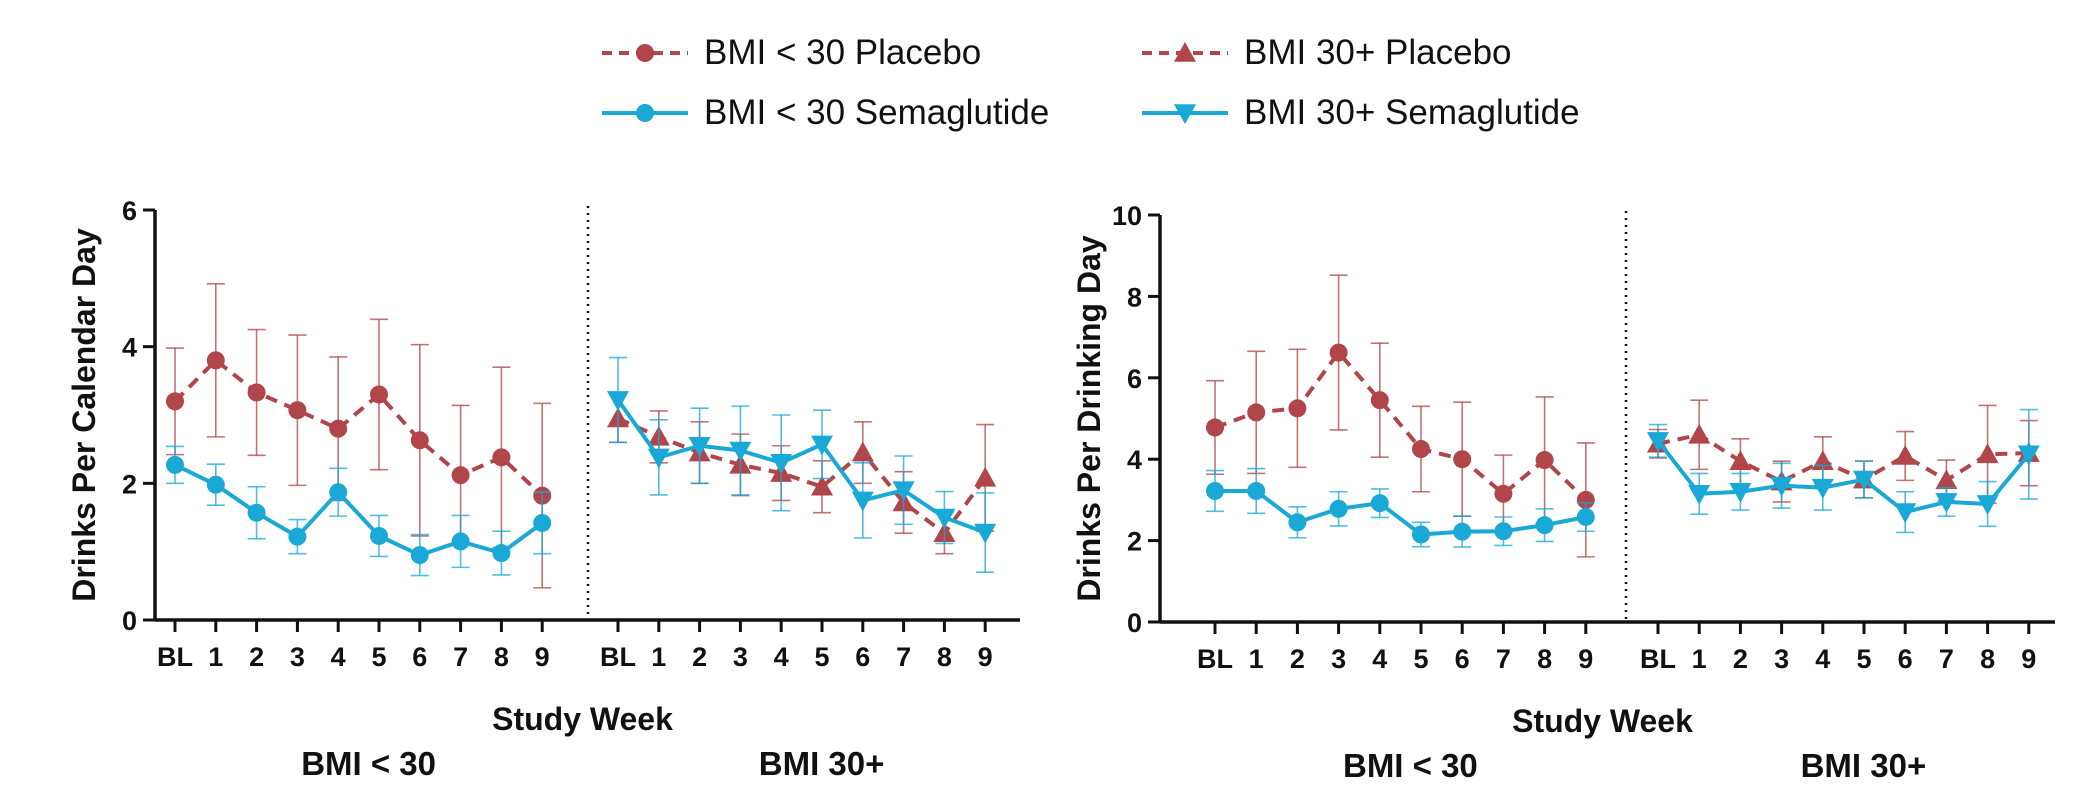 The image size is (2090, 805). Describe the element at coordinates (1503, 659) in the screenshot. I see `x-tick-label: 7` at that location.